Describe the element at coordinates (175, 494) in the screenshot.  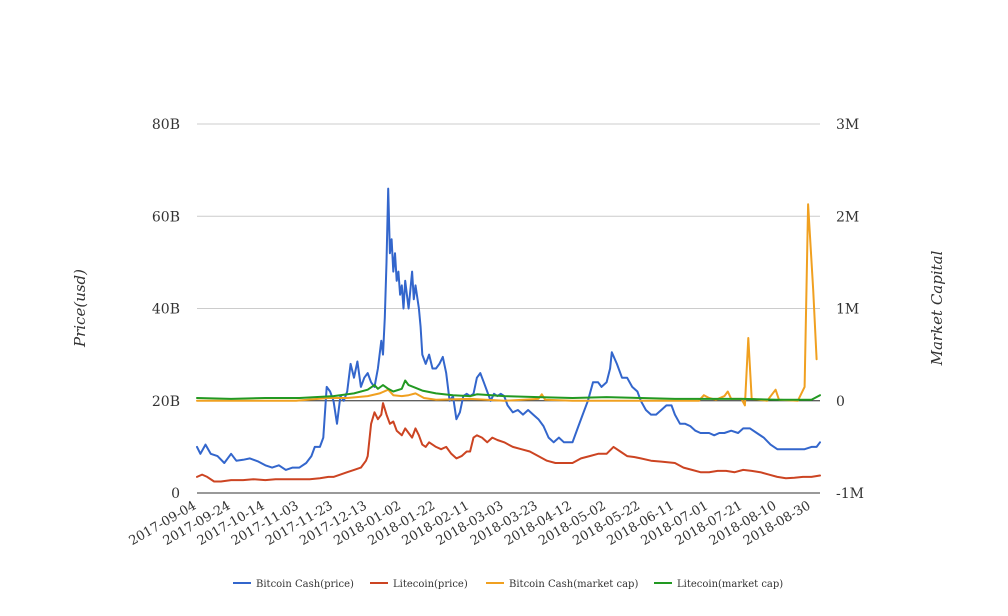
I see `left-tick-label: 0` at that location.